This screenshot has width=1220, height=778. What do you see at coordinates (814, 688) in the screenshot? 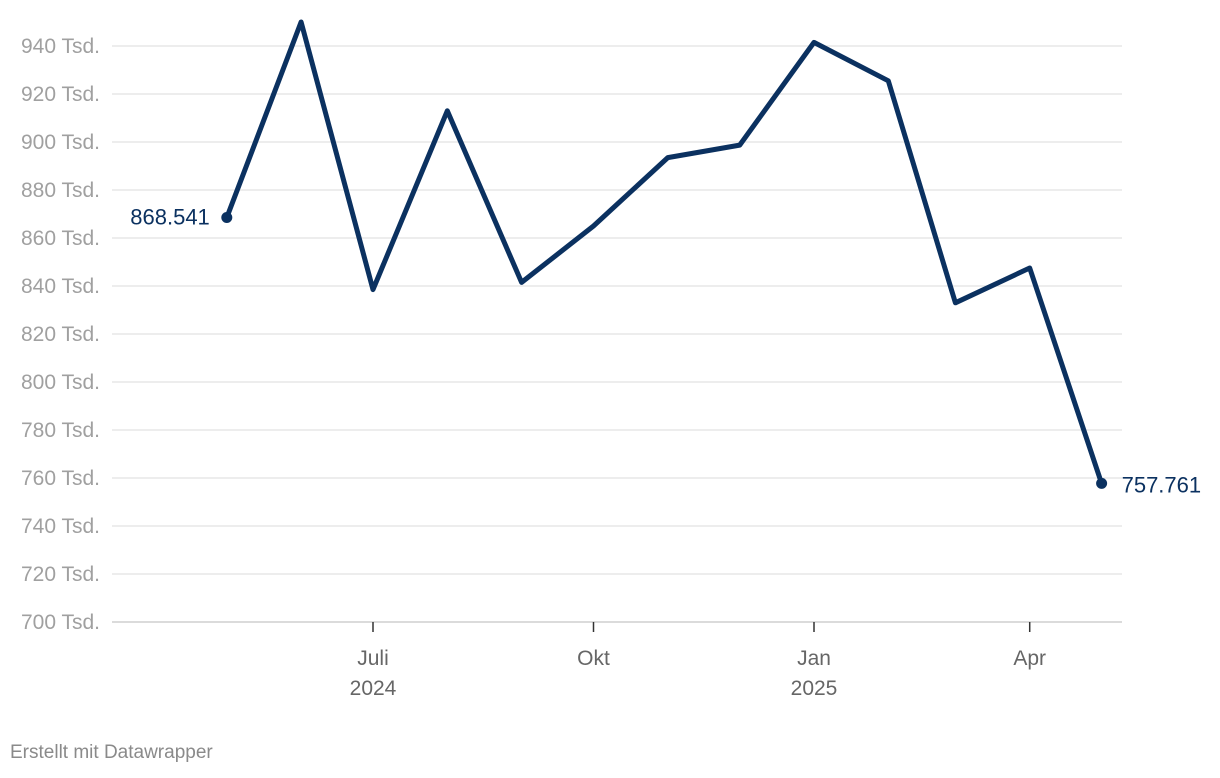
I see `x-tick-year-label: 2025` at bounding box center [814, 688].